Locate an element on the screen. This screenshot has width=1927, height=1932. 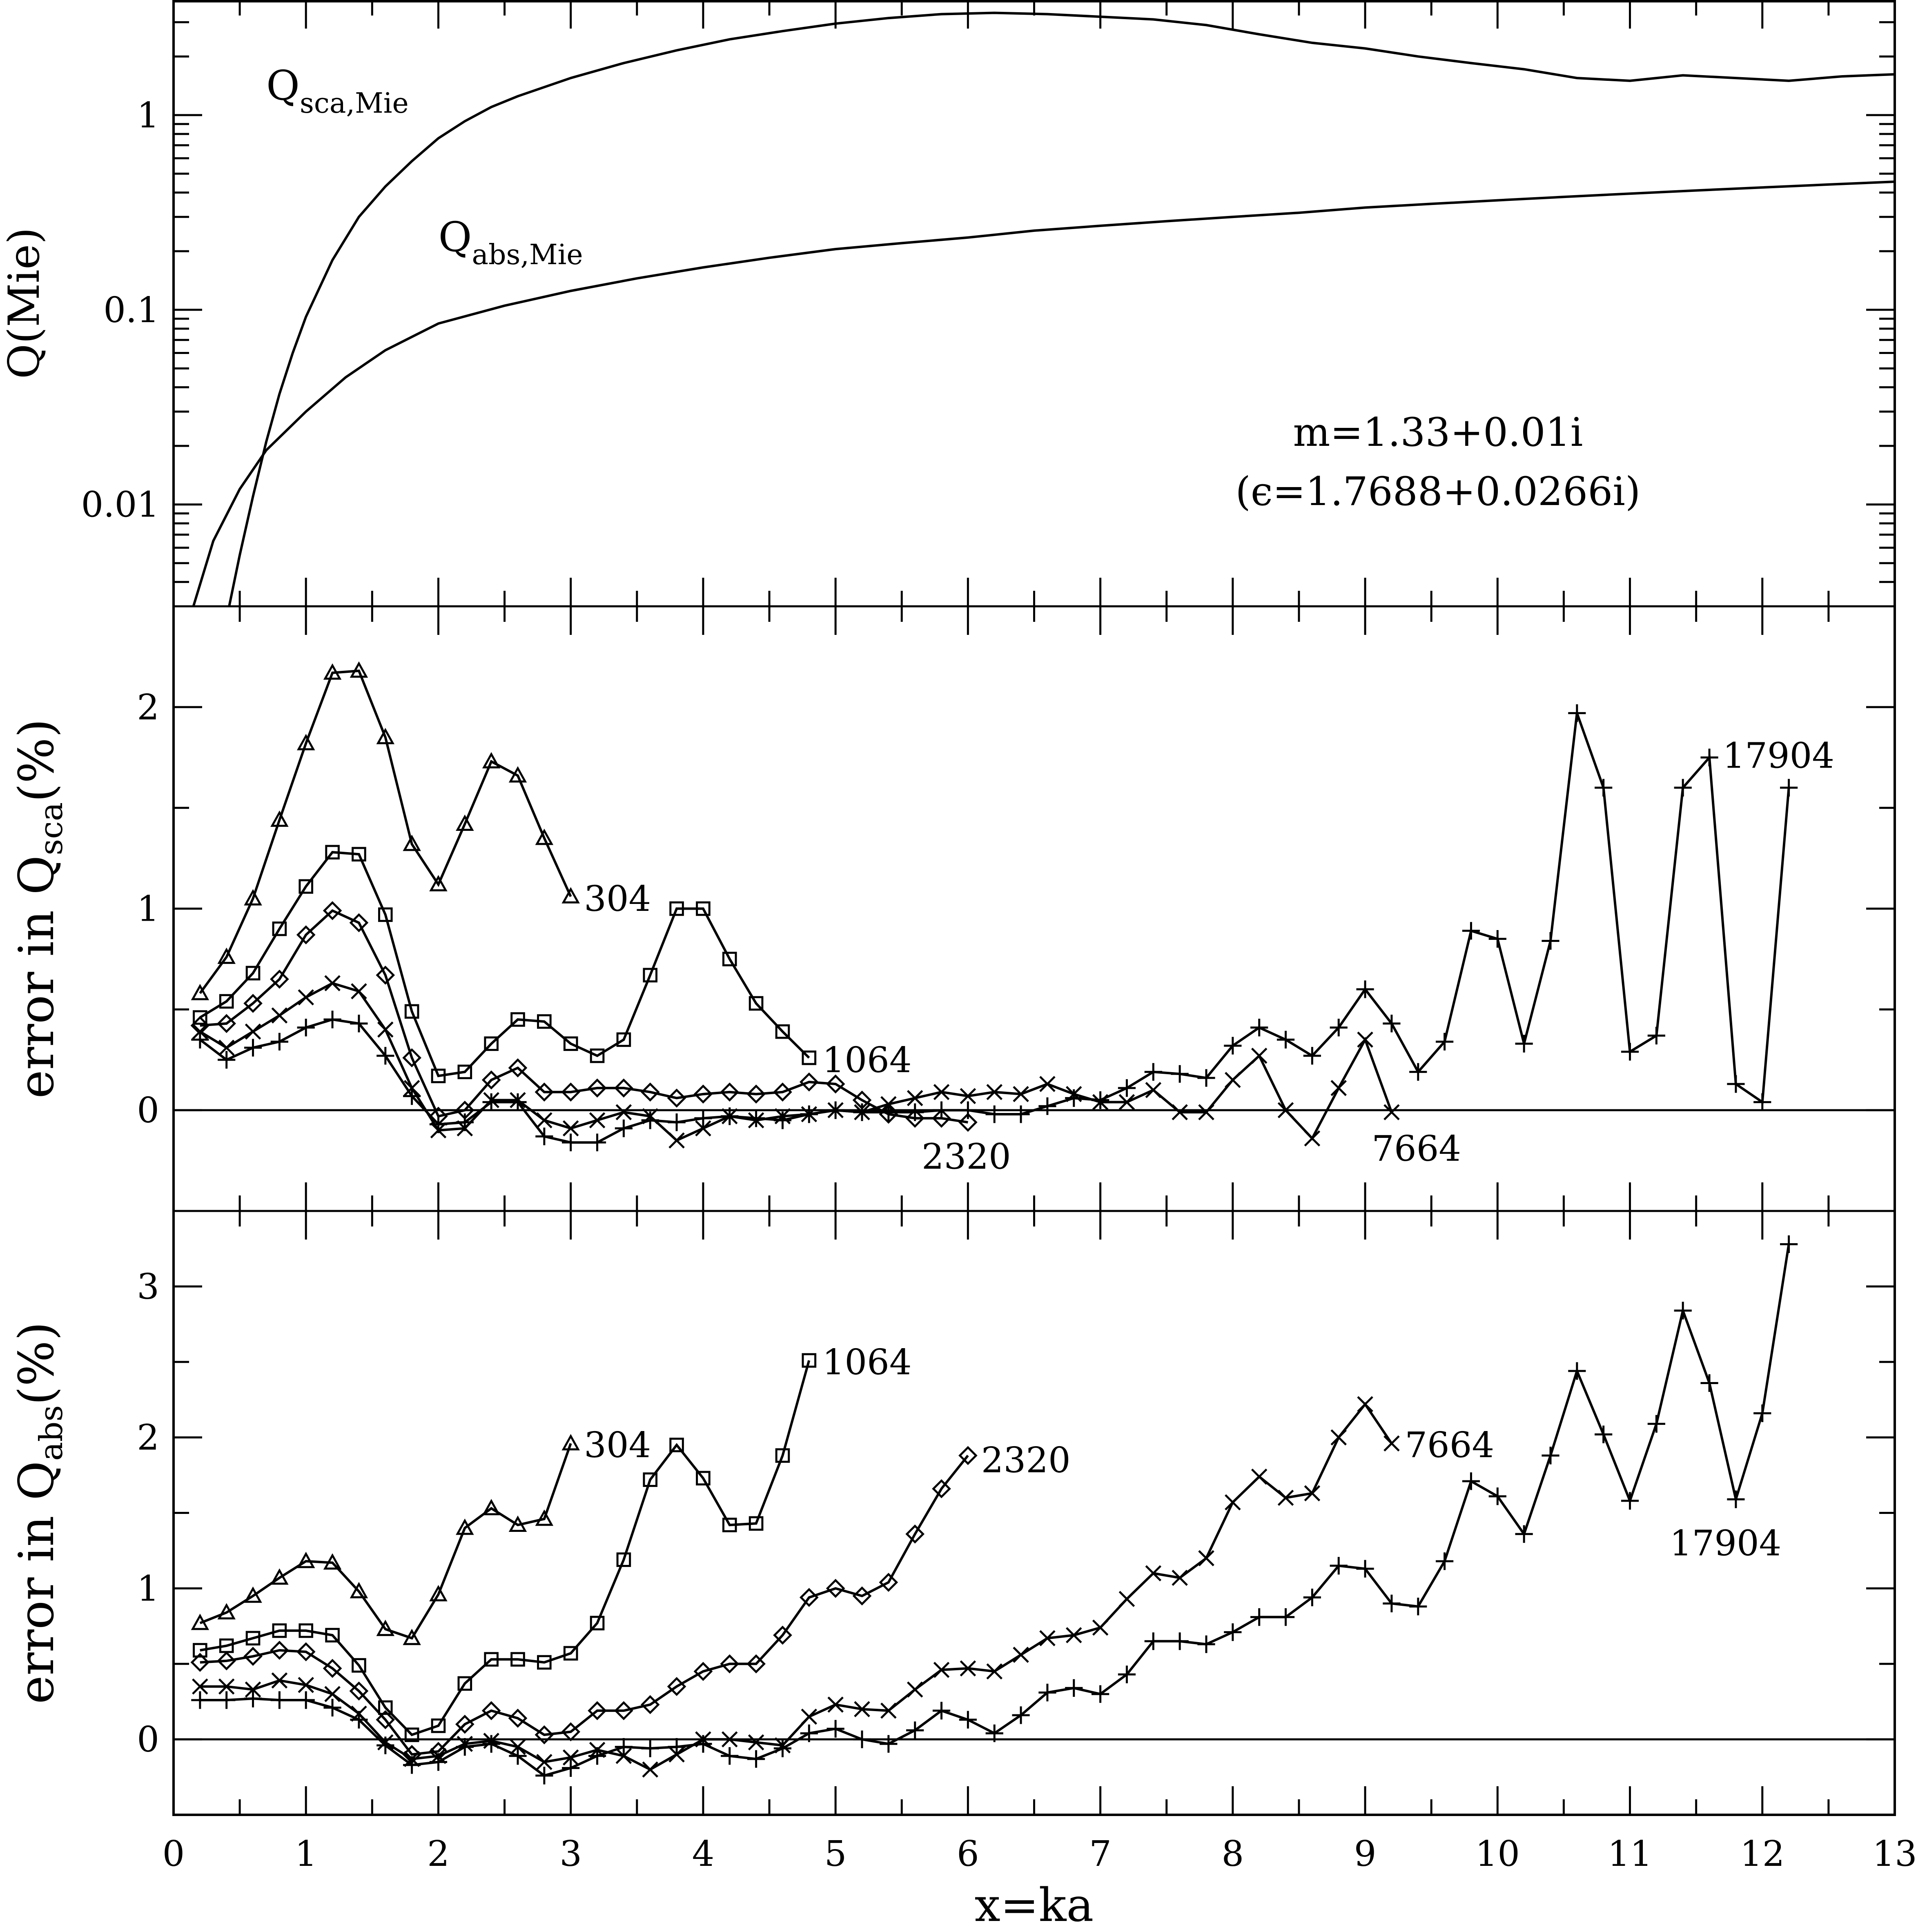
x-tick-label: 8 is located at coordinates (1232, 1854).